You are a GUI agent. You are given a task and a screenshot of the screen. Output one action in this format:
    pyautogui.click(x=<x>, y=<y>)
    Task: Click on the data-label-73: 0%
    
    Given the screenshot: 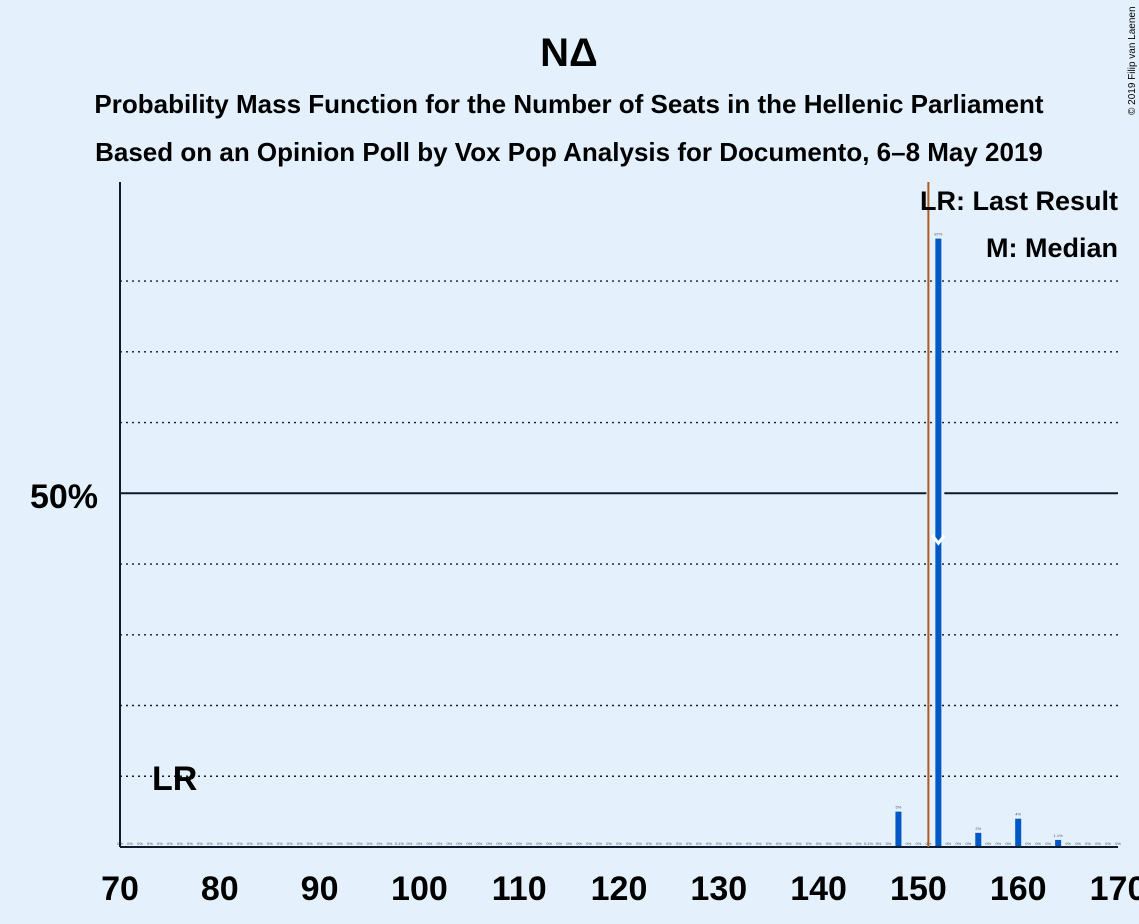 What is the action you would take?
    pyautogui.click(x=150, y=843)
    